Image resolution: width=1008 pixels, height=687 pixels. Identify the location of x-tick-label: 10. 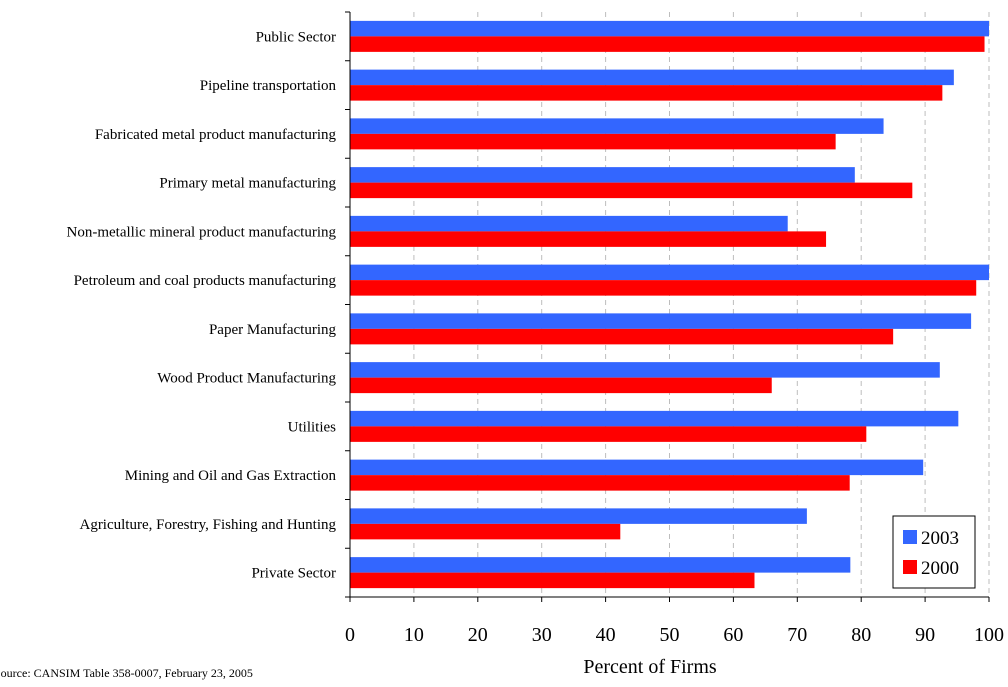
(414, 635).